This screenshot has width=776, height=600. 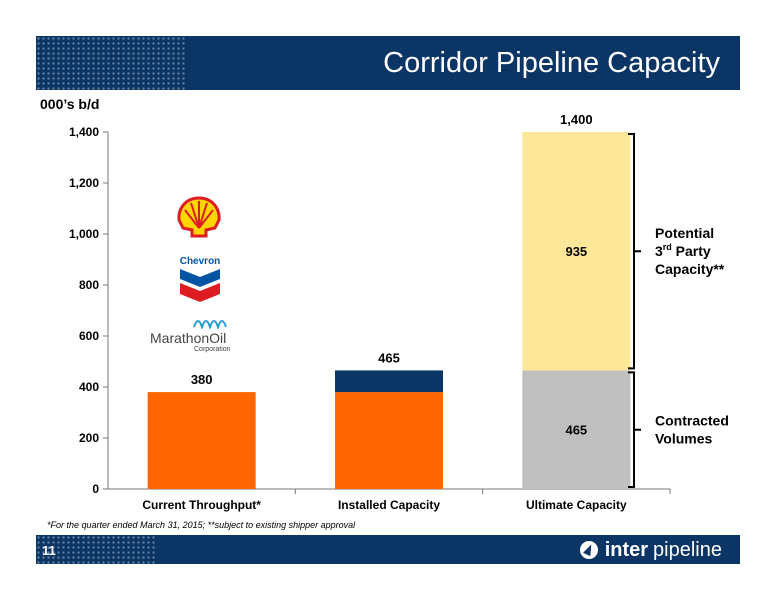 I want to click on marathon-wave-icon, so click(x=210, y=324).